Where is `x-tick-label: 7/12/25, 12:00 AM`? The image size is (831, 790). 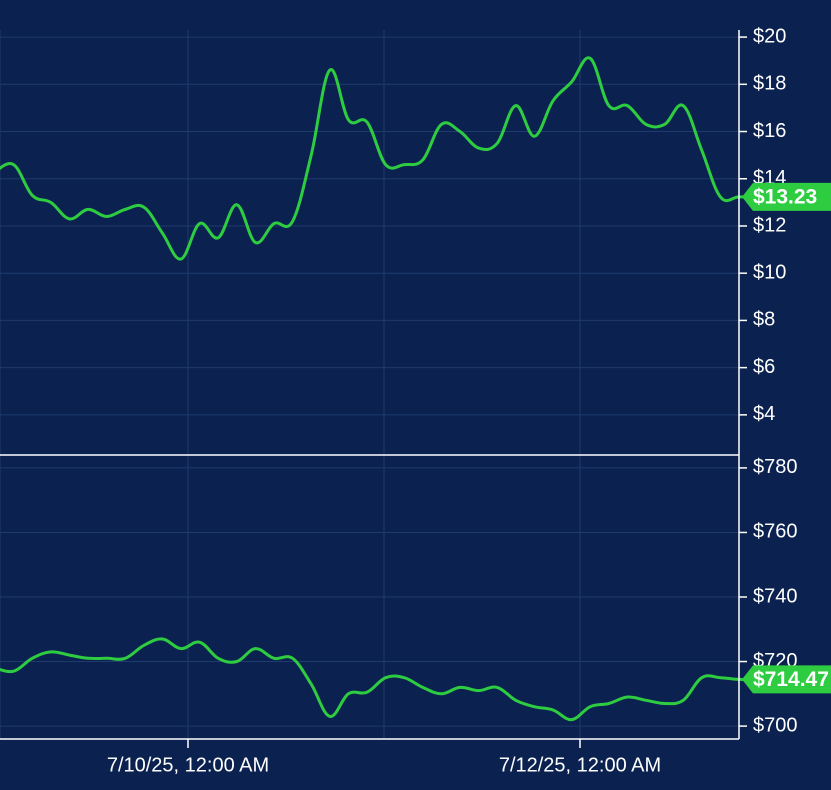
x-tick-label: 7/12/25, 12:00 AM is located at coordinates (580, 765).